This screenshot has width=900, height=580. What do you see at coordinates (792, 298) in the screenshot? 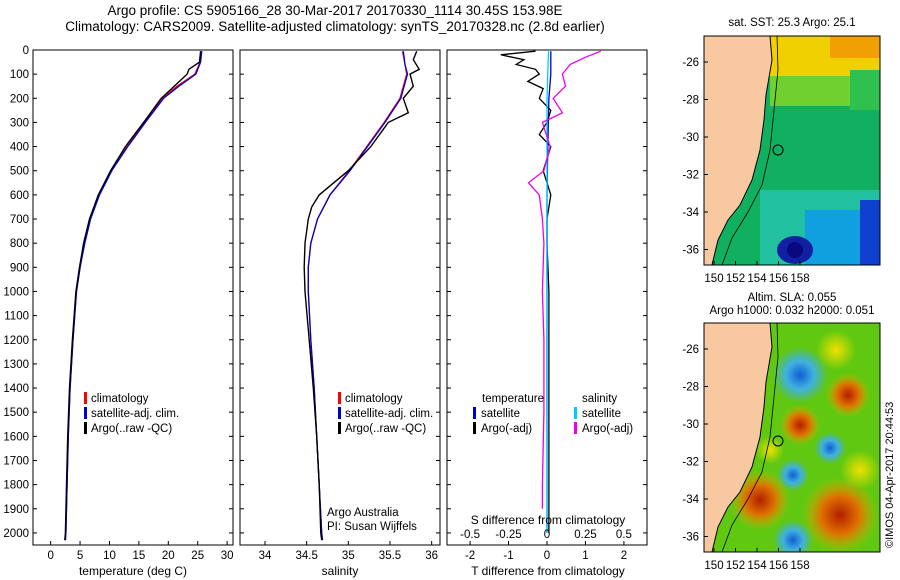
I see `map2-title-1: Altim. SLA: 0.055` at bounding box center [792, 298].